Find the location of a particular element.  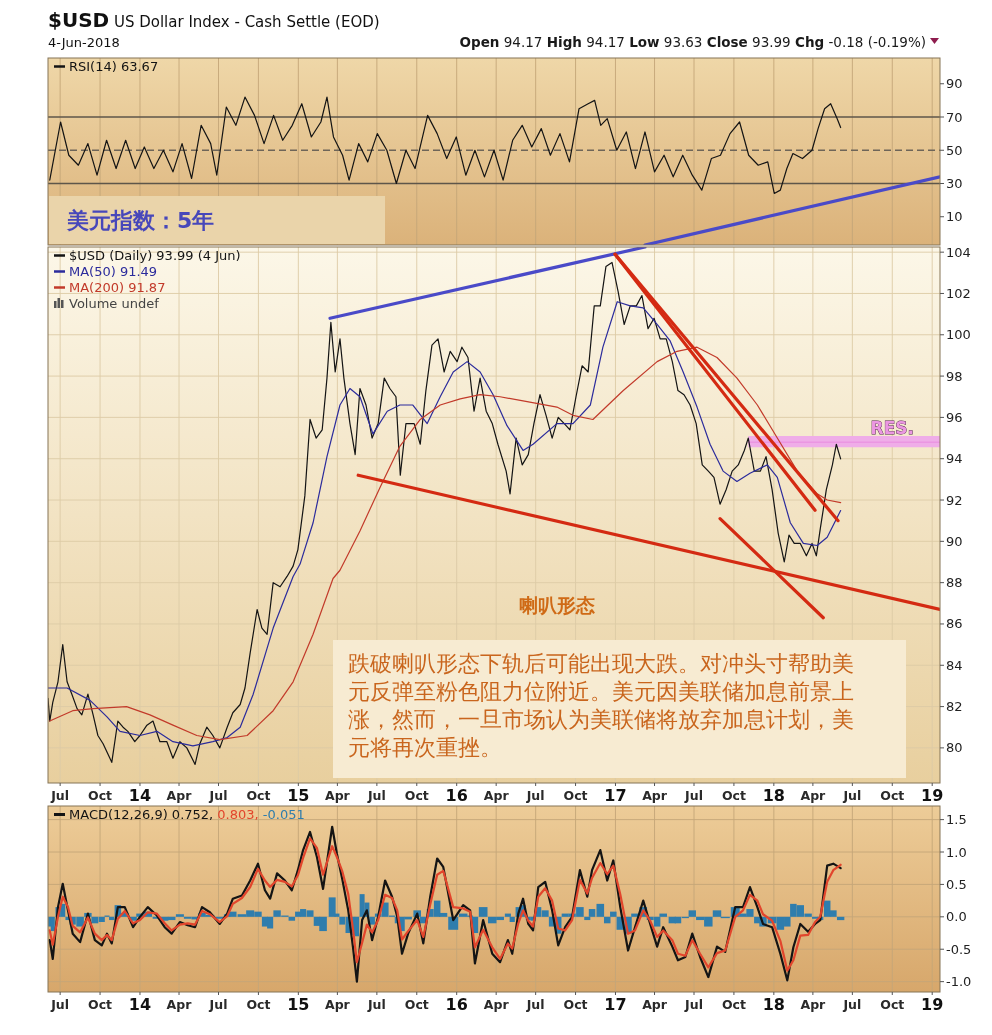

y-tick-label: 96 is located at coordinates (954, 417).